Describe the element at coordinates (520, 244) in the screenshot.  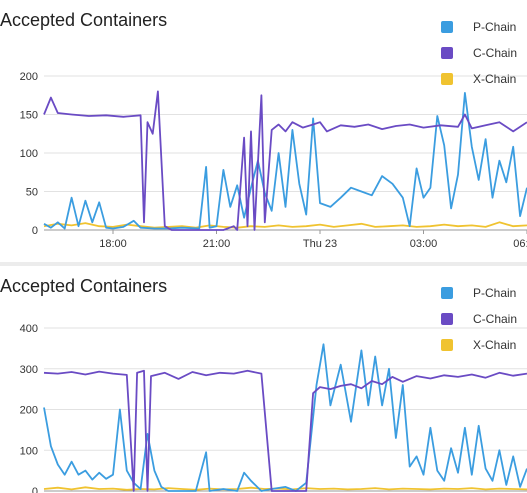
I see `x-tick-label: 06:00` at that location.